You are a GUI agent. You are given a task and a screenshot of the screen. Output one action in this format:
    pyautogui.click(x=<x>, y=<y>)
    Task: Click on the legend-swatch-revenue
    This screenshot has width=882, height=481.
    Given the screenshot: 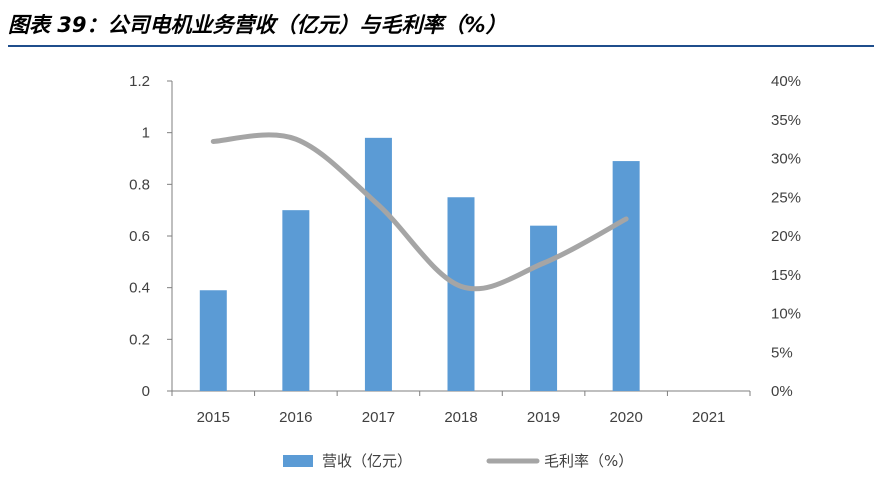 What is the action you would take?
    pyautogui.click(x=298, y=461)
    